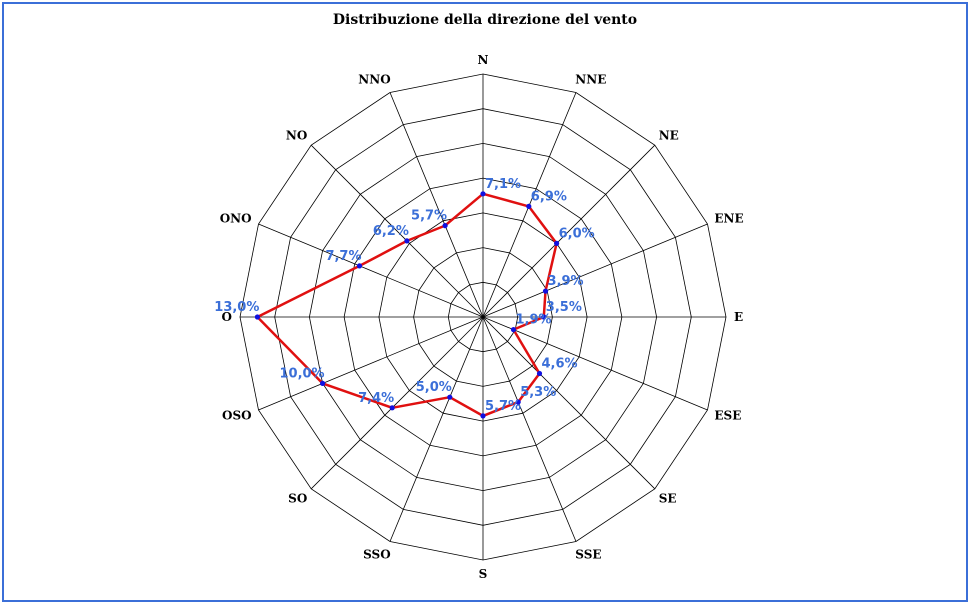 This screenshot has height=604, width=970. What do you see at coordinates (590, 80) in the screenshot?
I see `direction-label: NNE` at bounding box center [590, 80].